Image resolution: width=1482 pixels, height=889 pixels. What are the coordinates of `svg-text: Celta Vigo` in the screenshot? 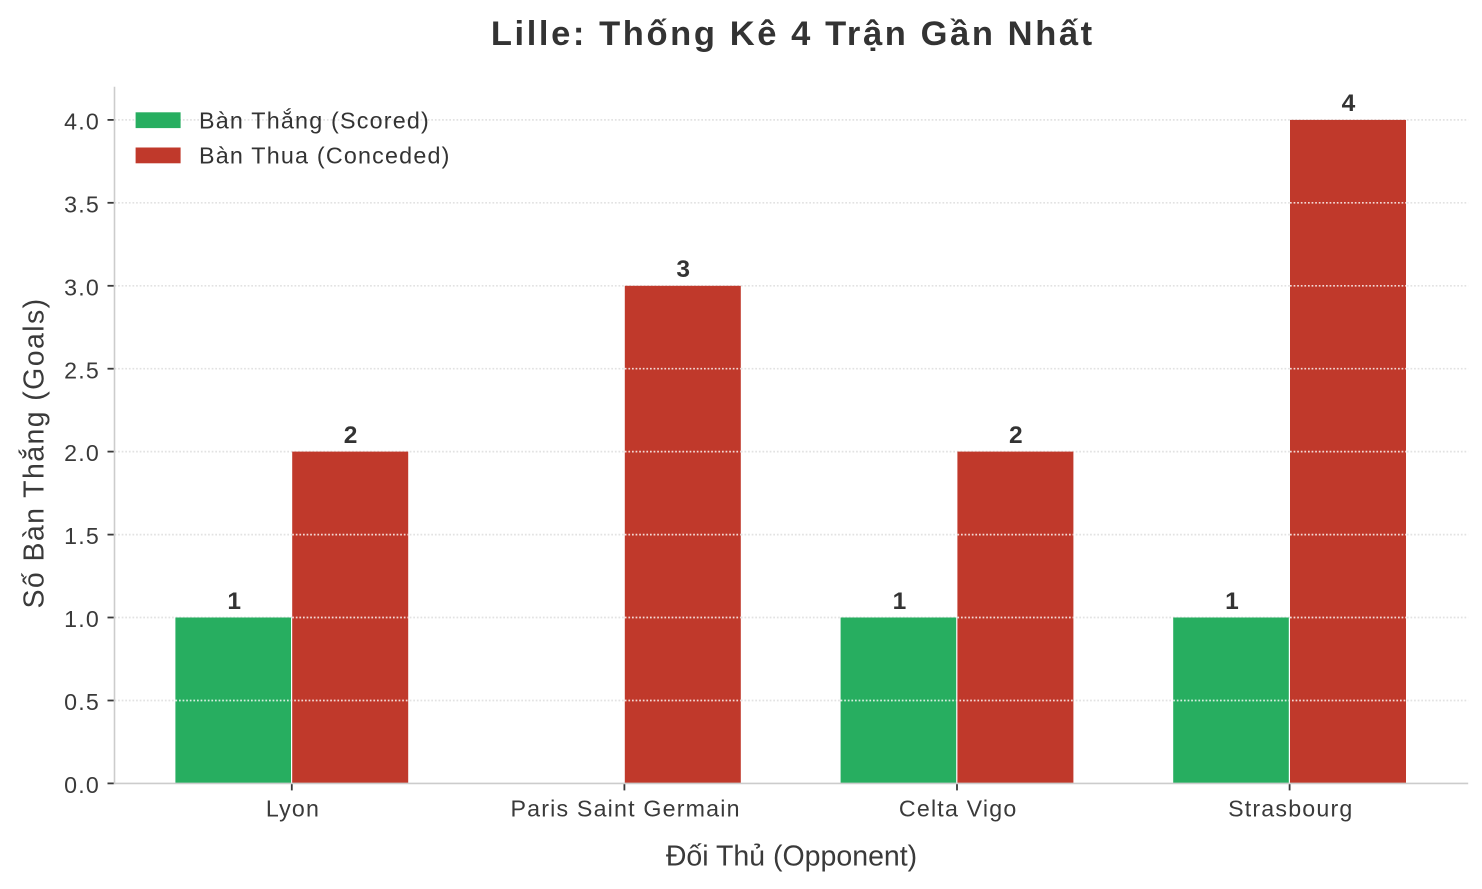 It's located at (958, 809).